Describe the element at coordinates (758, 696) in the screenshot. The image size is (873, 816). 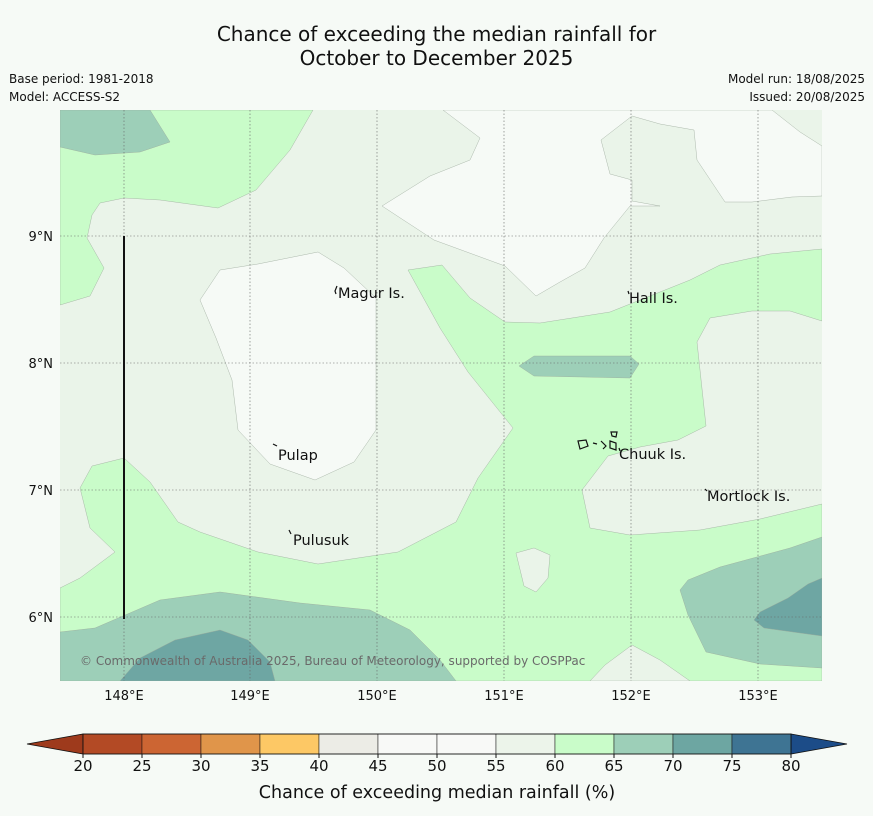
I see `lon-label: 153°E` at that location.